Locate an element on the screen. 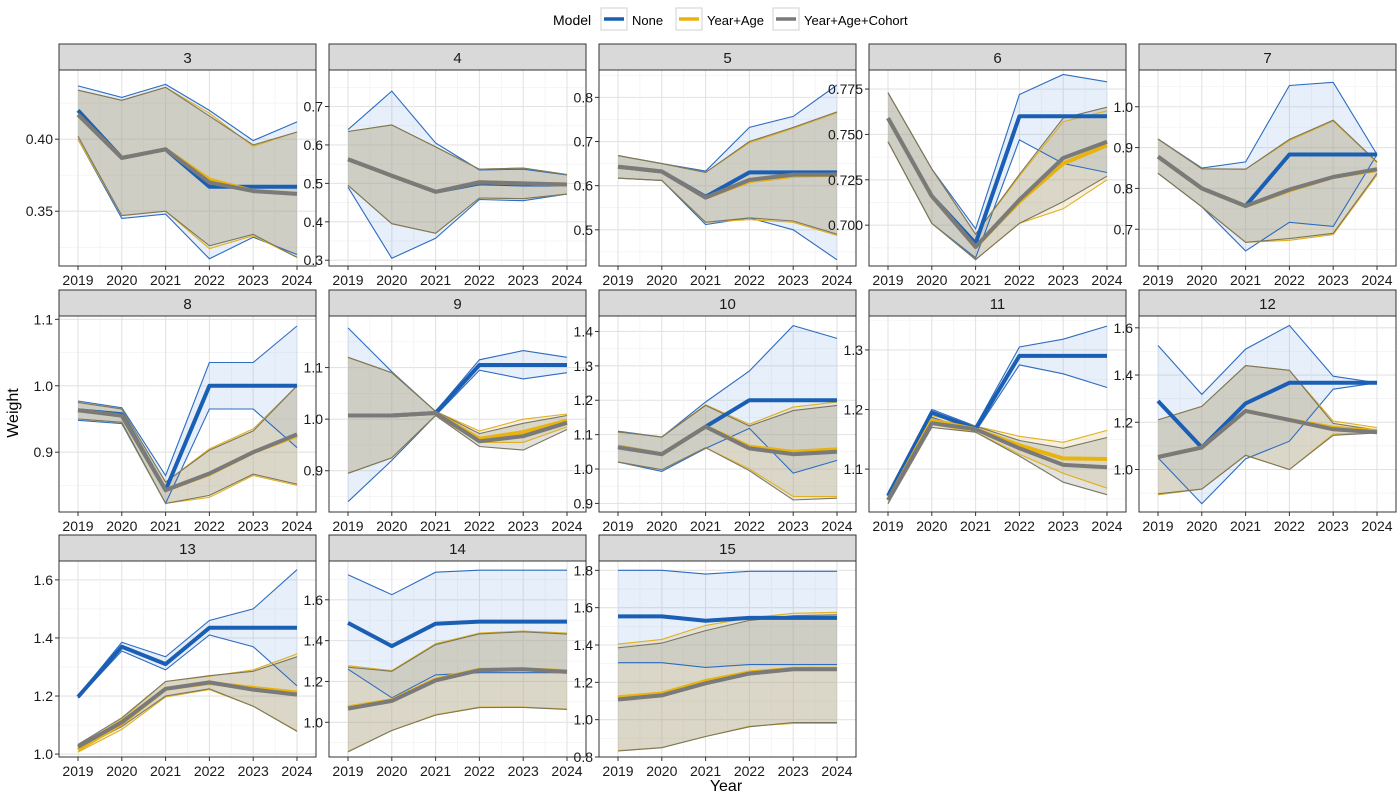  ribbon-year-age-cohort is located at coordinates (1267, 429).